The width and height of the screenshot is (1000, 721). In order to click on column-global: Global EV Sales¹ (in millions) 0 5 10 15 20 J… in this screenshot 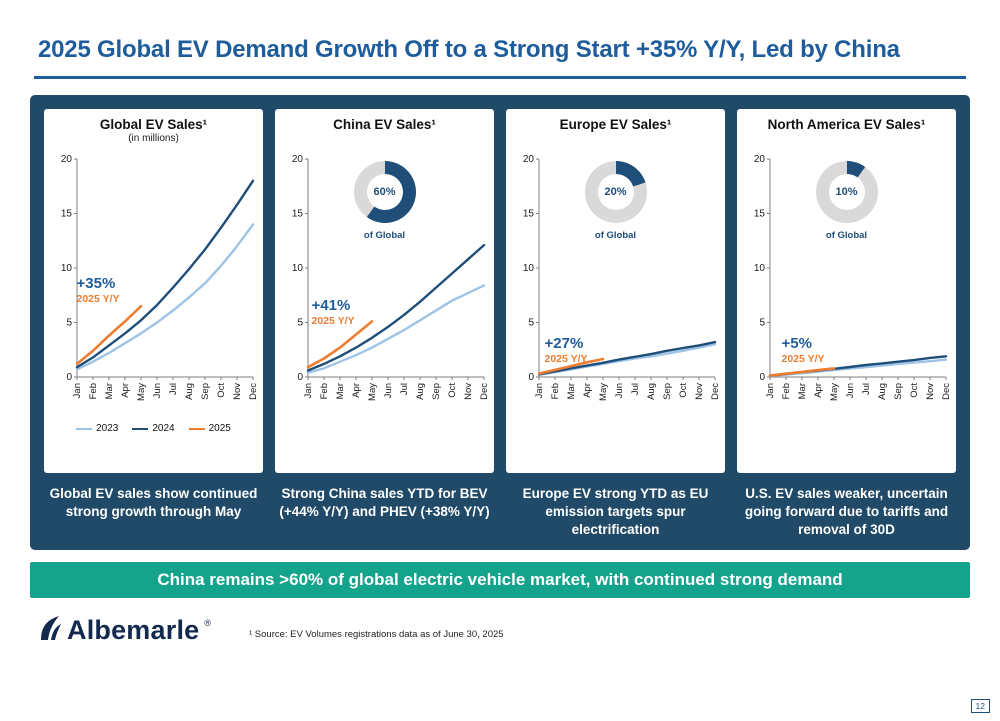, I will do `click(153, 323)`.